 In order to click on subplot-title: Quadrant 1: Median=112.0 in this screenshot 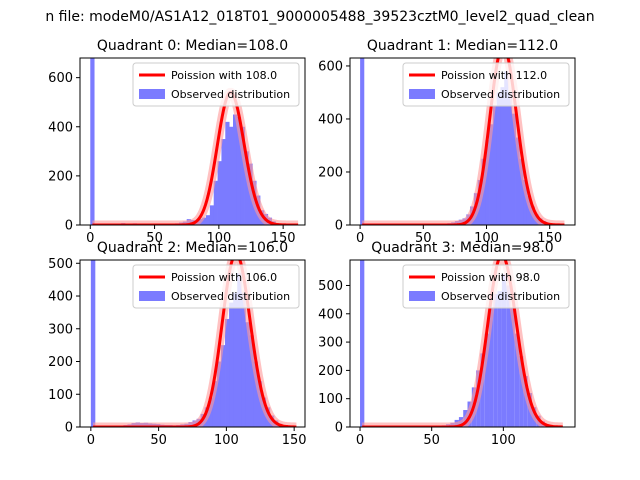, I will do `click(462, 46)`.